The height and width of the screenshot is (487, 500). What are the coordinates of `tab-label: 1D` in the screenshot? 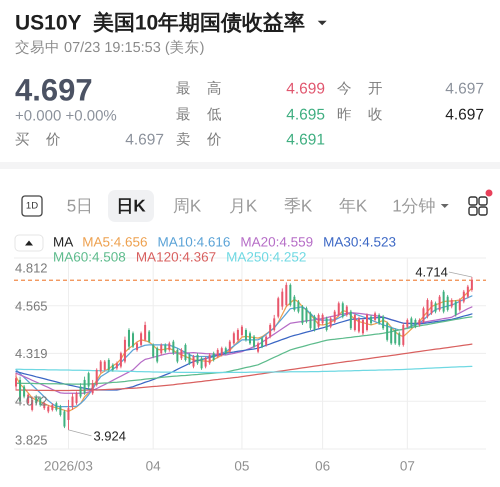 It's located at (32, 206).